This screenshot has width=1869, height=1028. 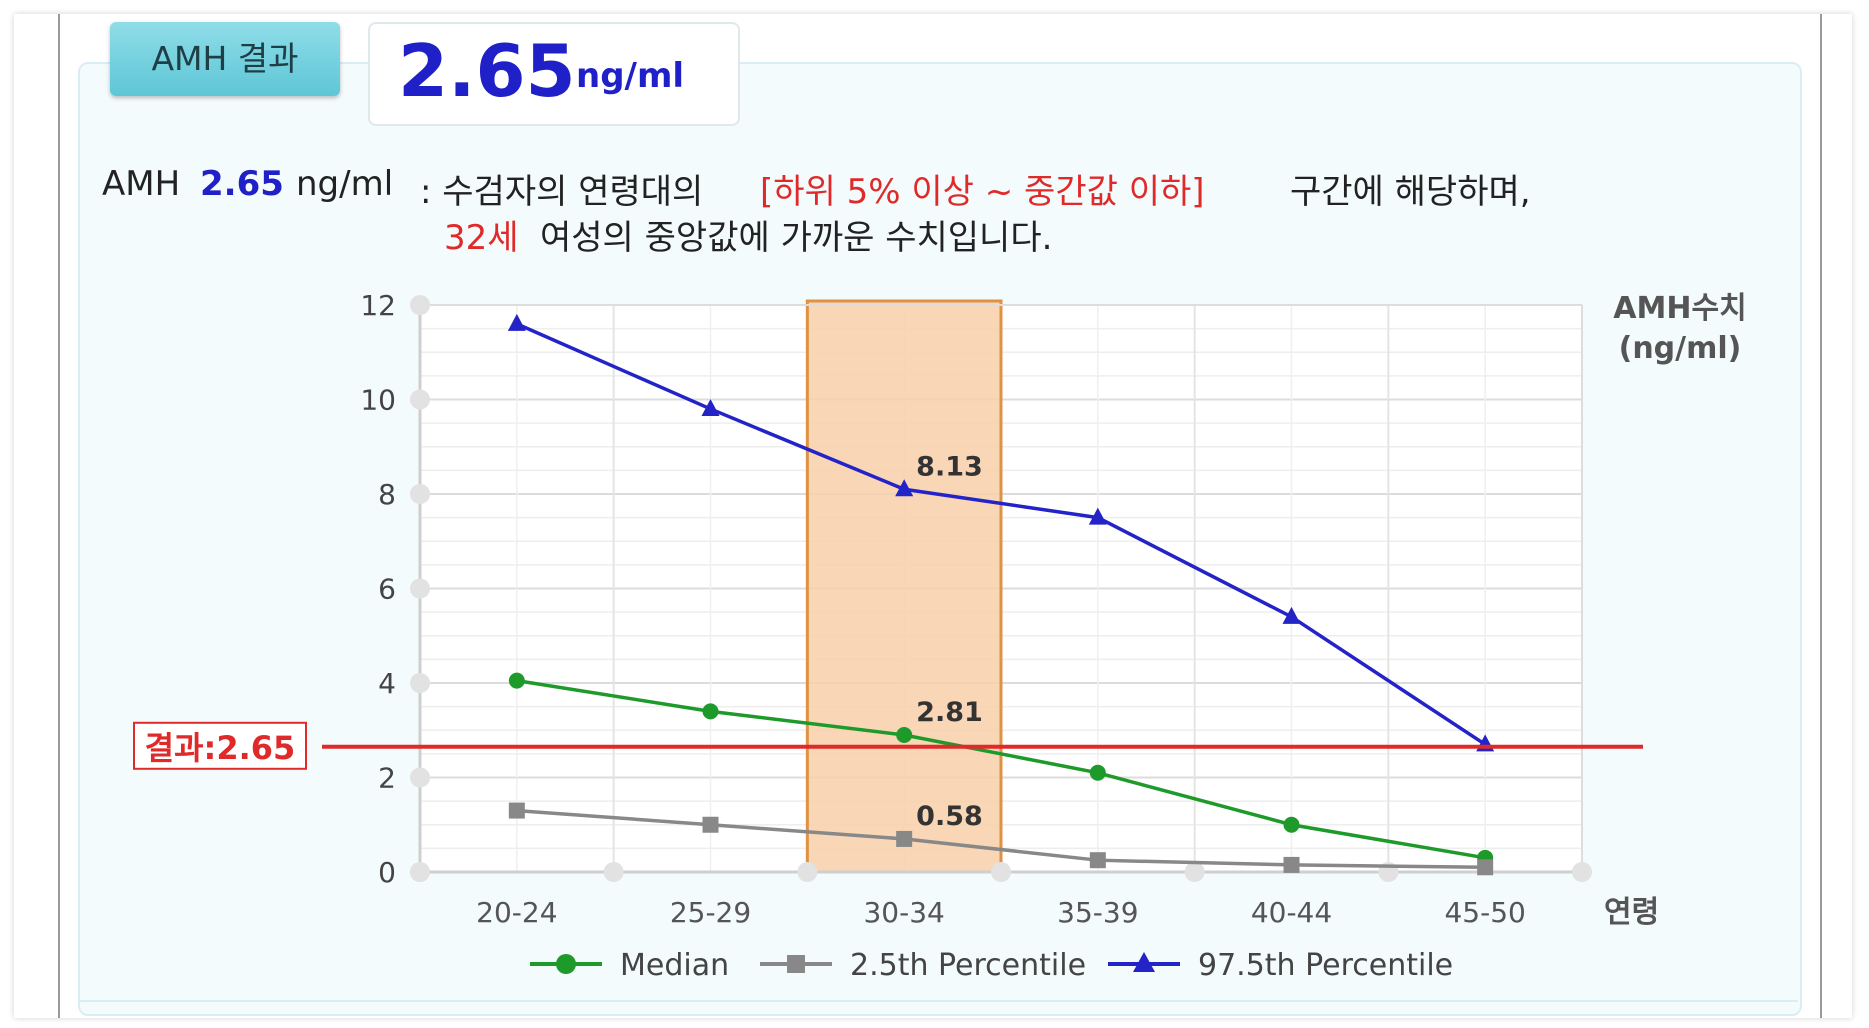 What do you see at coordinates (1631, 912) in the screenshot?
I see `x-axis-title: 연령` at bounding box center [1631, 912].